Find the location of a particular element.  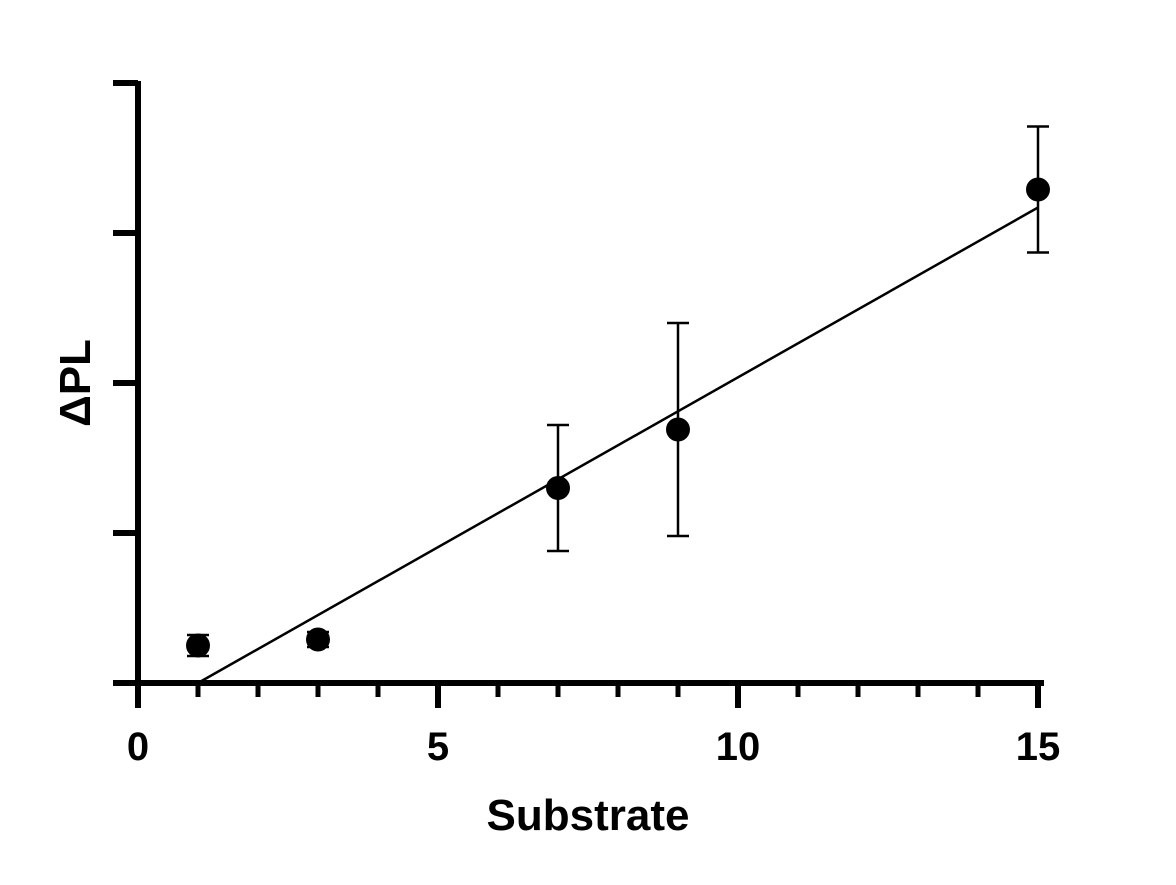

y-axis-label: ΔPL is located at coordinates (75, 383).